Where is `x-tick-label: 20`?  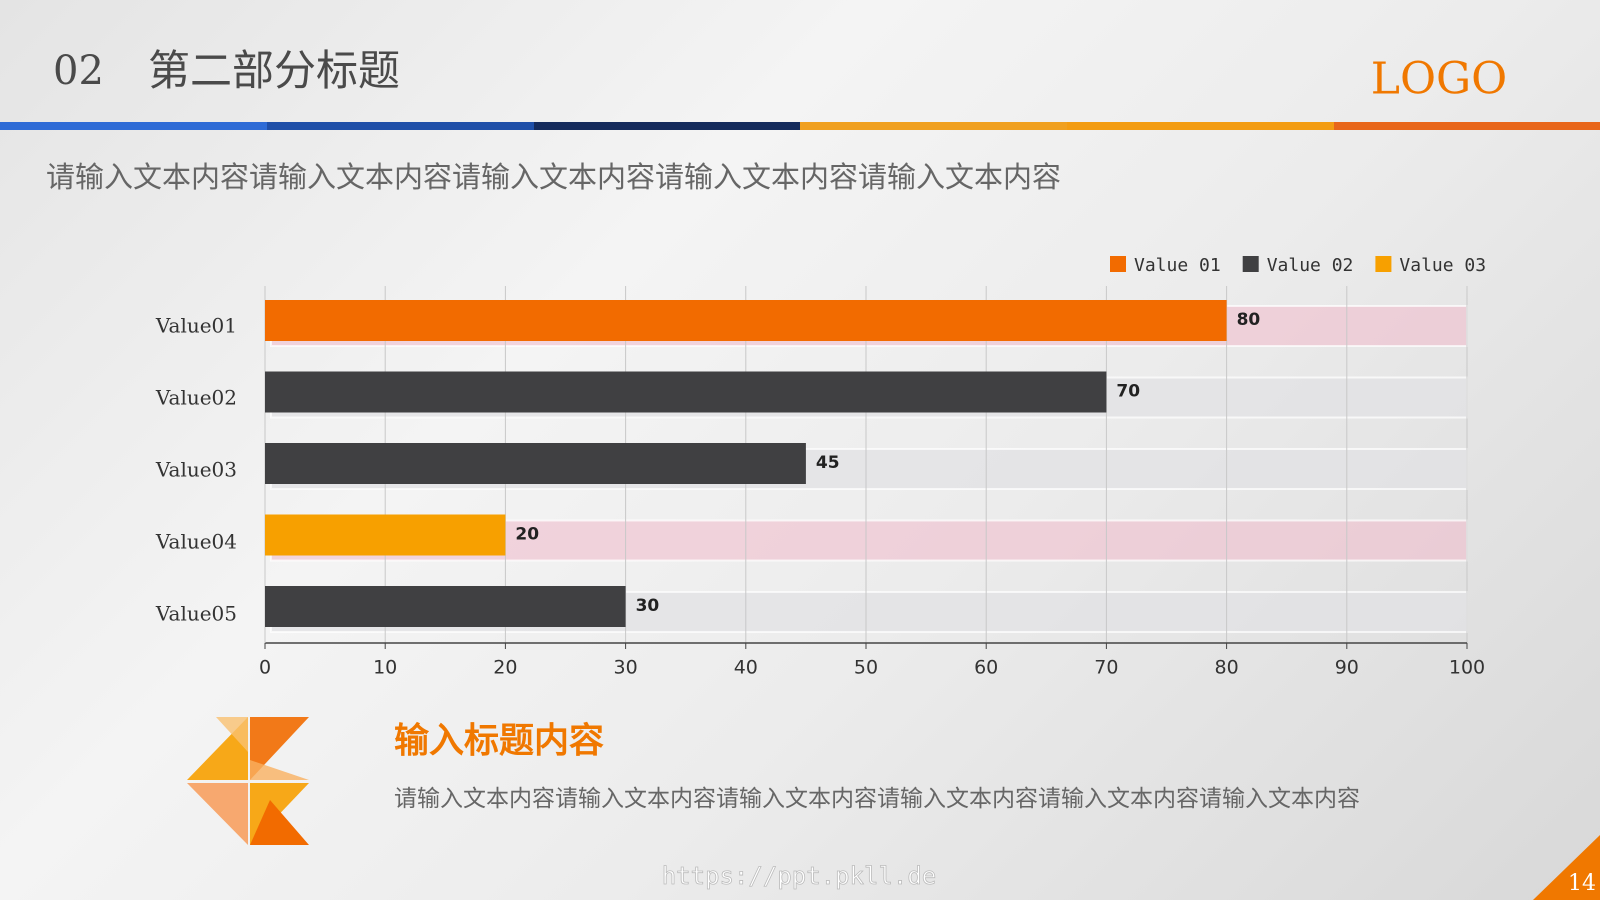
x-tick-label: 20 is located at coordinates (505, 668).